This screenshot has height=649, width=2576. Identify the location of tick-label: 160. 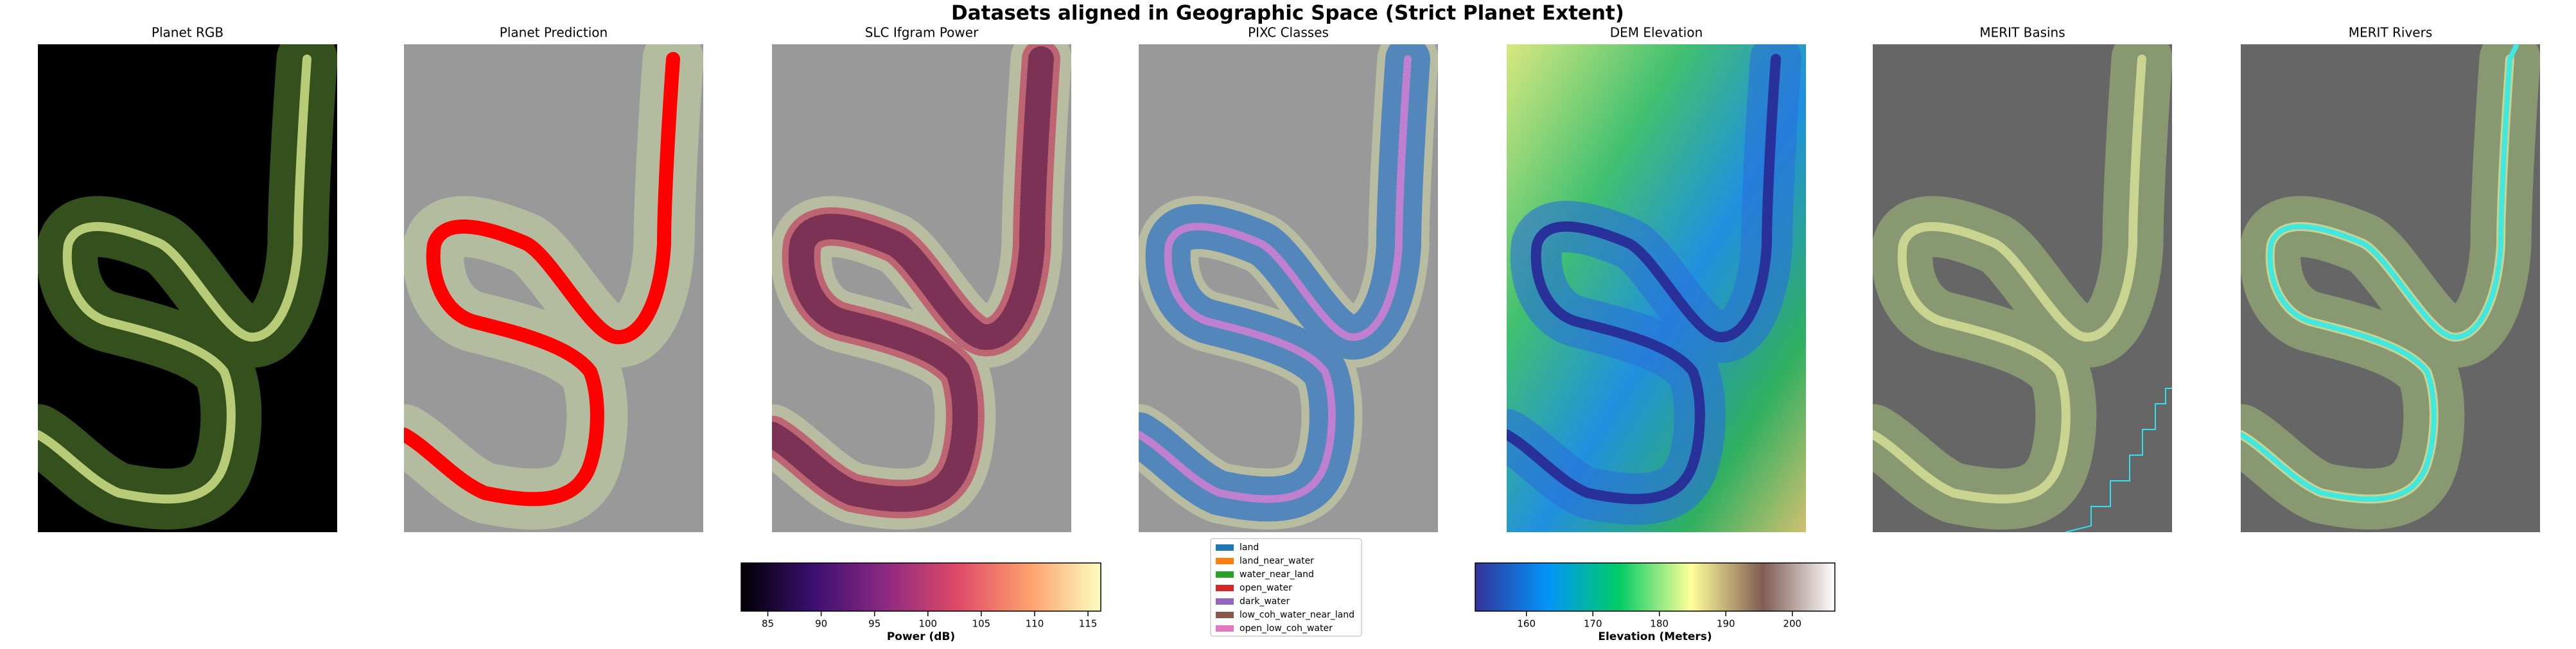
(1526, 624).